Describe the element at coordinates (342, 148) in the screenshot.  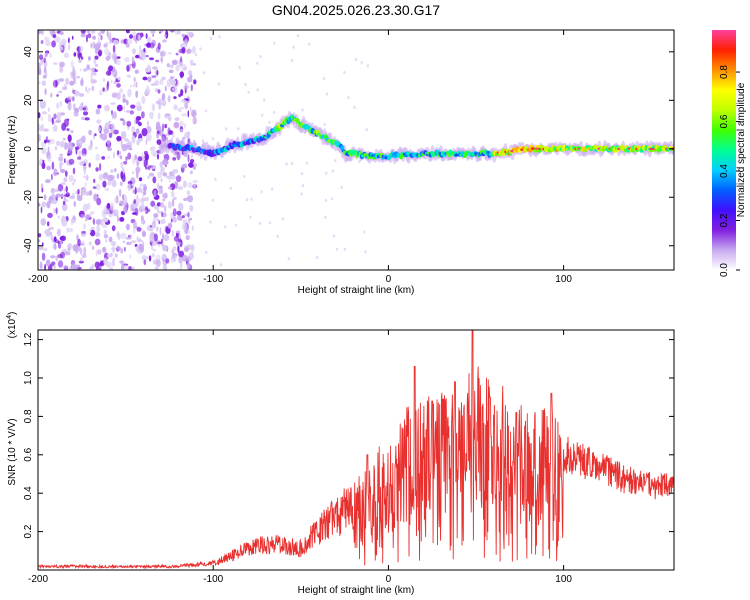
I see `band-core` at that location.